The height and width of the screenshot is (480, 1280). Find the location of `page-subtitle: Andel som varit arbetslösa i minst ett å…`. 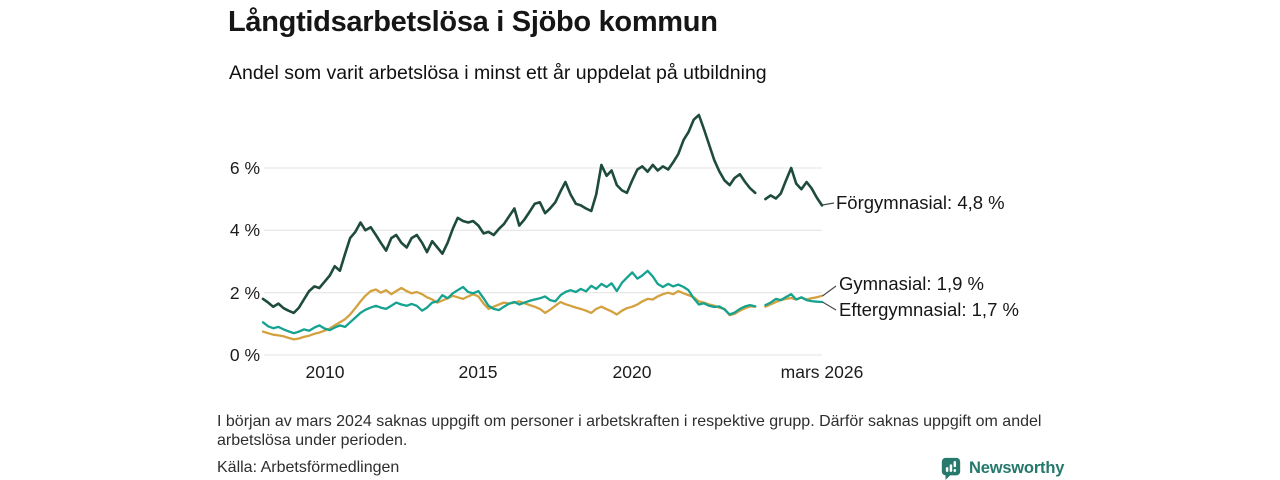

page-subtitle: Andel som varit arbetslösa i minst ett å… is located at coordinates (498, 73).